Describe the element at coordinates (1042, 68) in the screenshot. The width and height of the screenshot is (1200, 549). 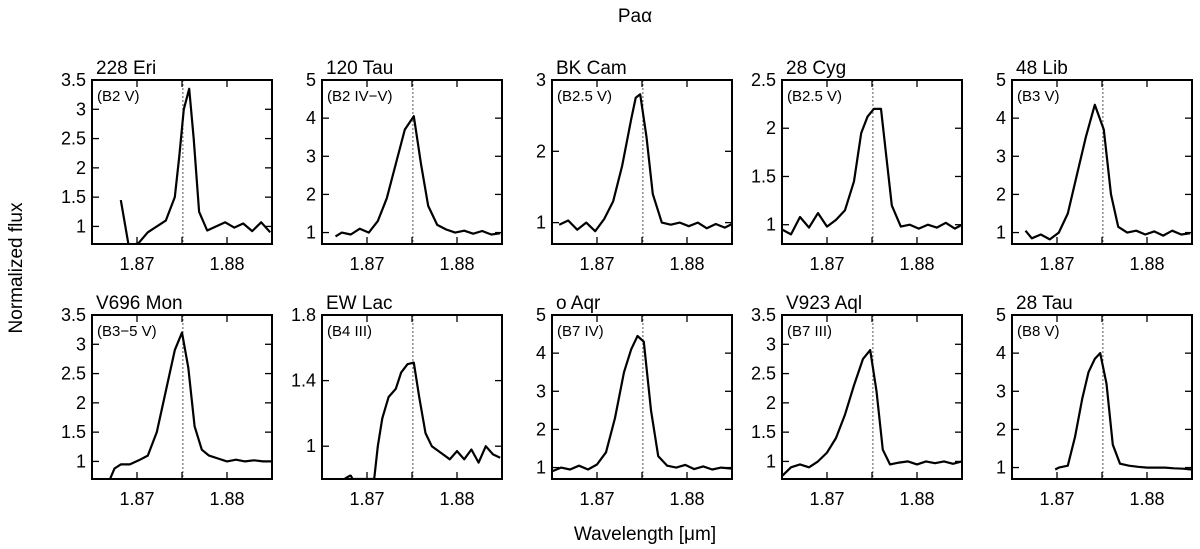
I see `panel-star-name: 48 Lib` at that location.